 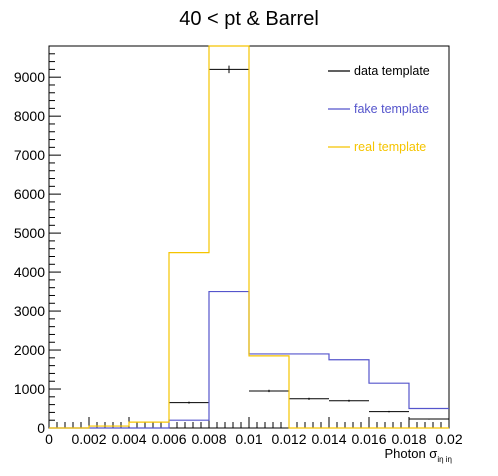 I want to click on x-tick-label: 0.02, so click(x=448, y=439).